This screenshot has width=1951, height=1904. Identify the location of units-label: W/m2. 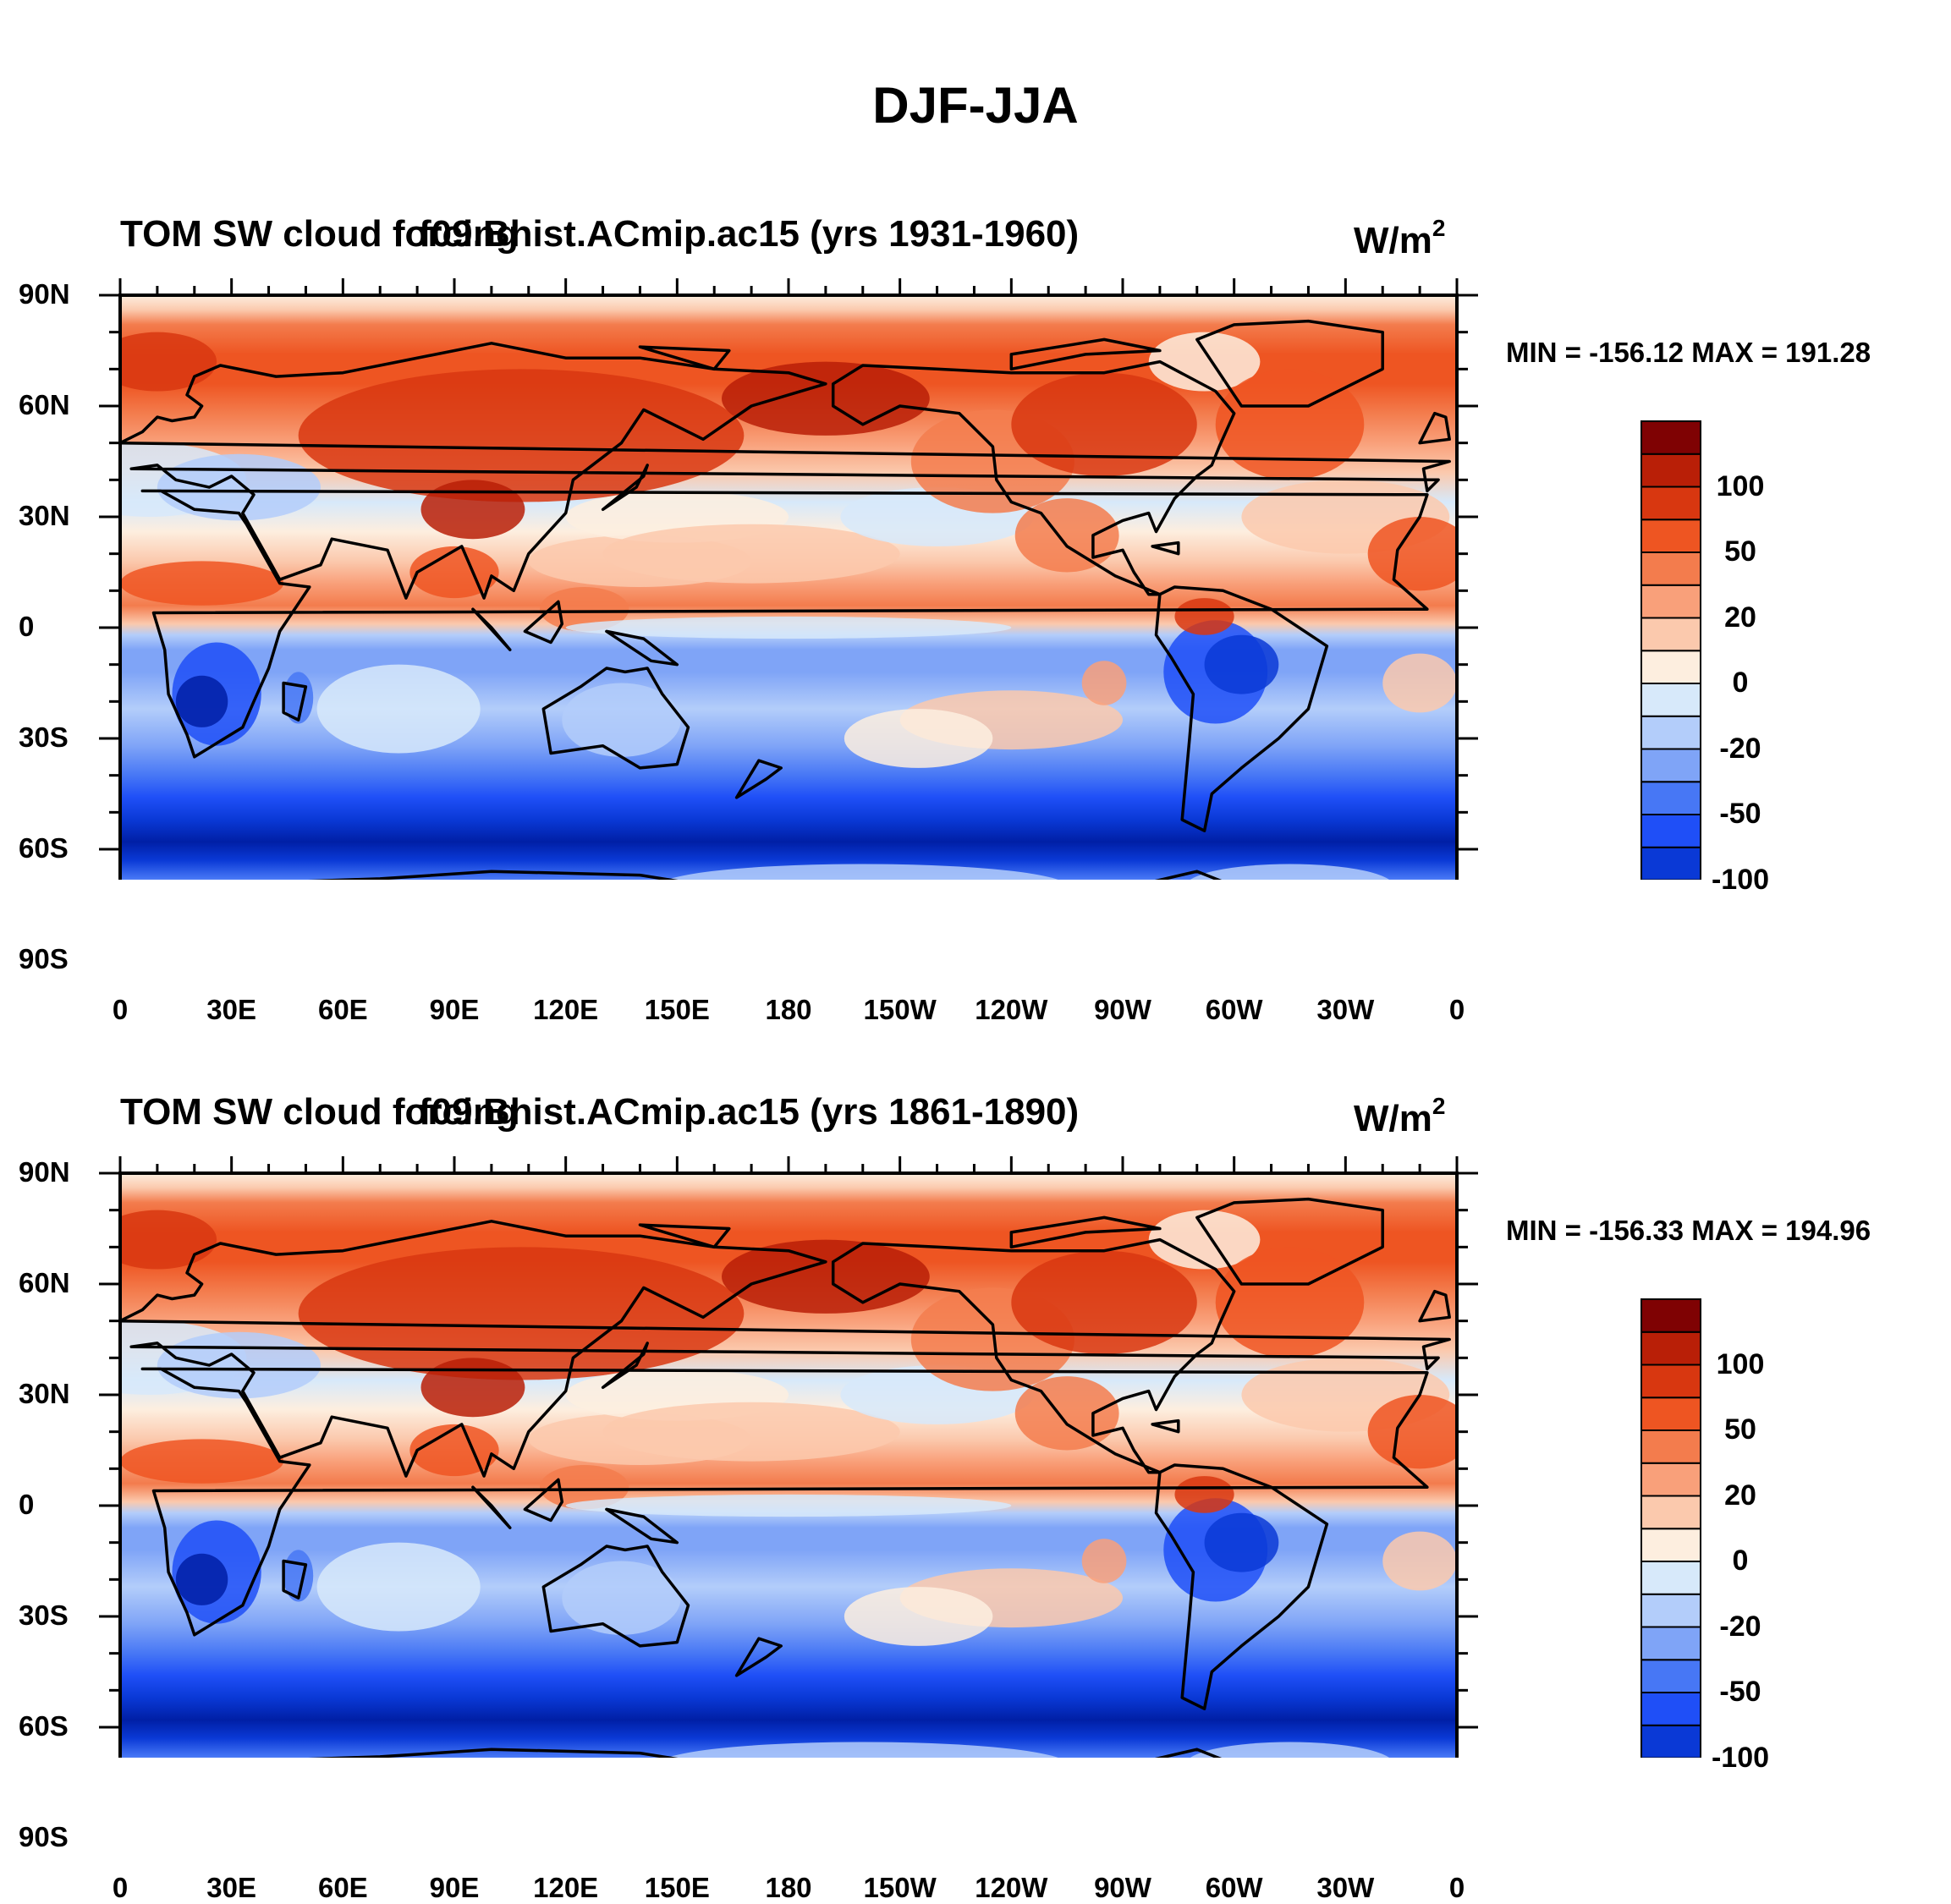
(1399, 238).